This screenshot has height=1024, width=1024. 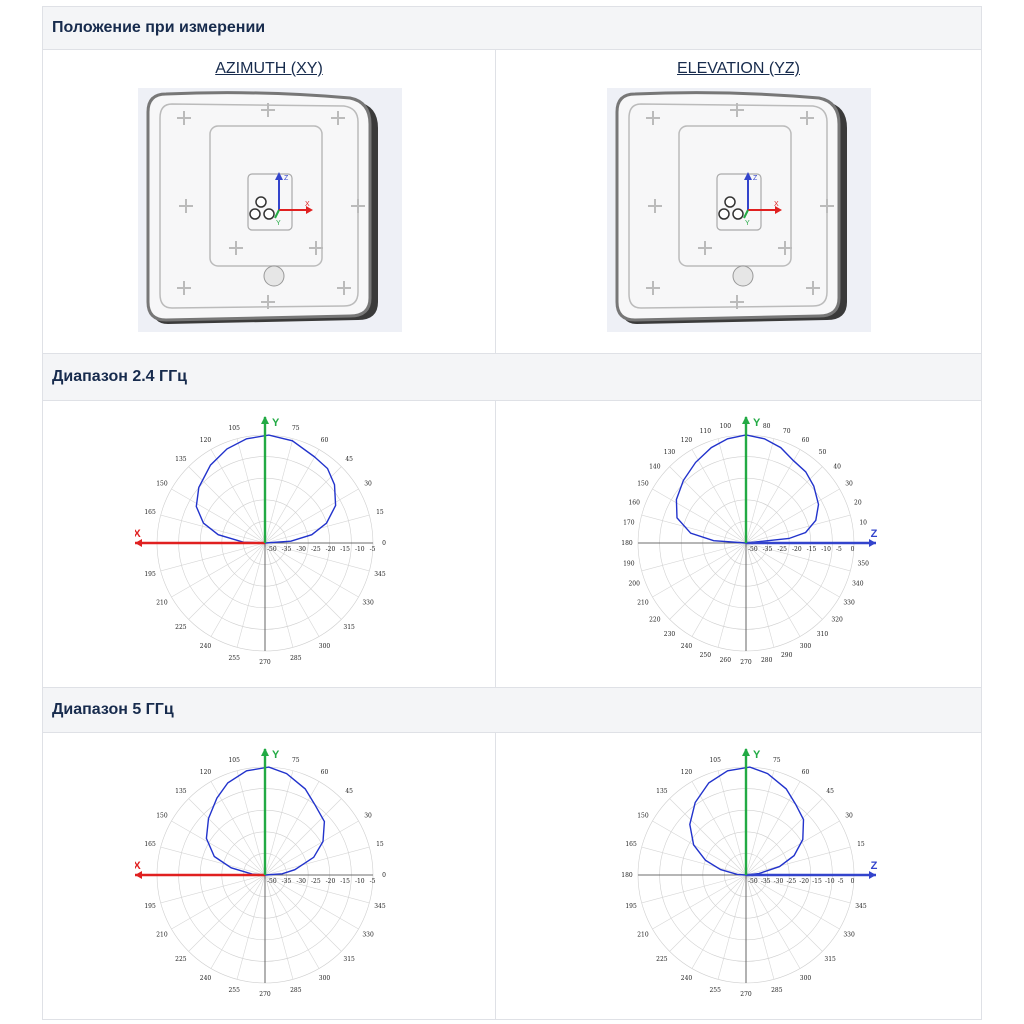 What do you see at coordinates (830, 881) in the screenshot?
I see `ring-label: -10` at bounding box center [830, 881].